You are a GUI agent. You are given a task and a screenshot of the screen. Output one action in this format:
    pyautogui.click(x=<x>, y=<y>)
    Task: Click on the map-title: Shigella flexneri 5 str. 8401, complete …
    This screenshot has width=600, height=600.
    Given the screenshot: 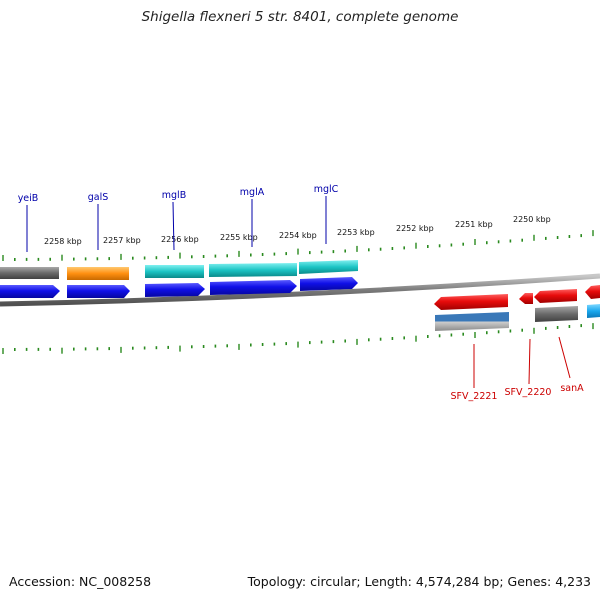 What is the action you would take?
    pyautogui.click(x=300, y=17)
    